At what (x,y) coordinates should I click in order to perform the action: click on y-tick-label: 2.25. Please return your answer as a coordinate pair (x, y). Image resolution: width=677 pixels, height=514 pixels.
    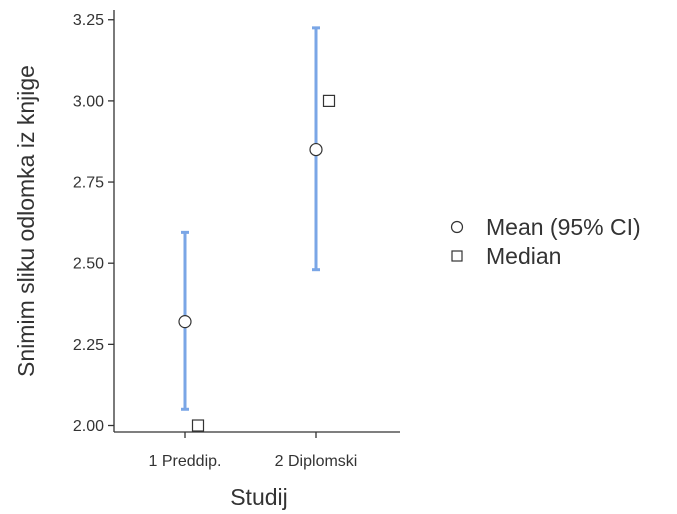
    Looking at the image, I should click on (88, 345).